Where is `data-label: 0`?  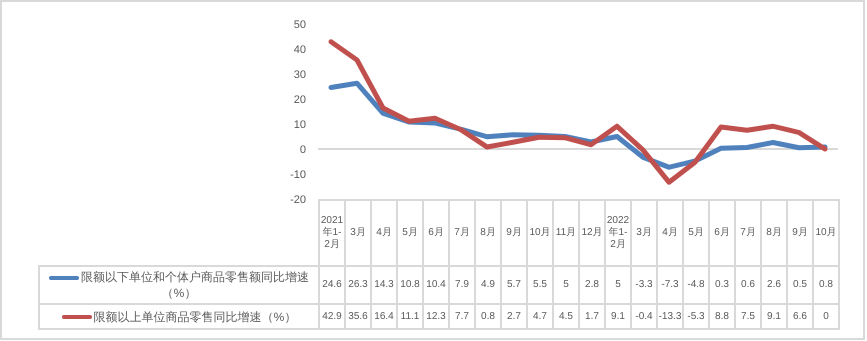 data-label: 0 is located at coordinates (826, 316).